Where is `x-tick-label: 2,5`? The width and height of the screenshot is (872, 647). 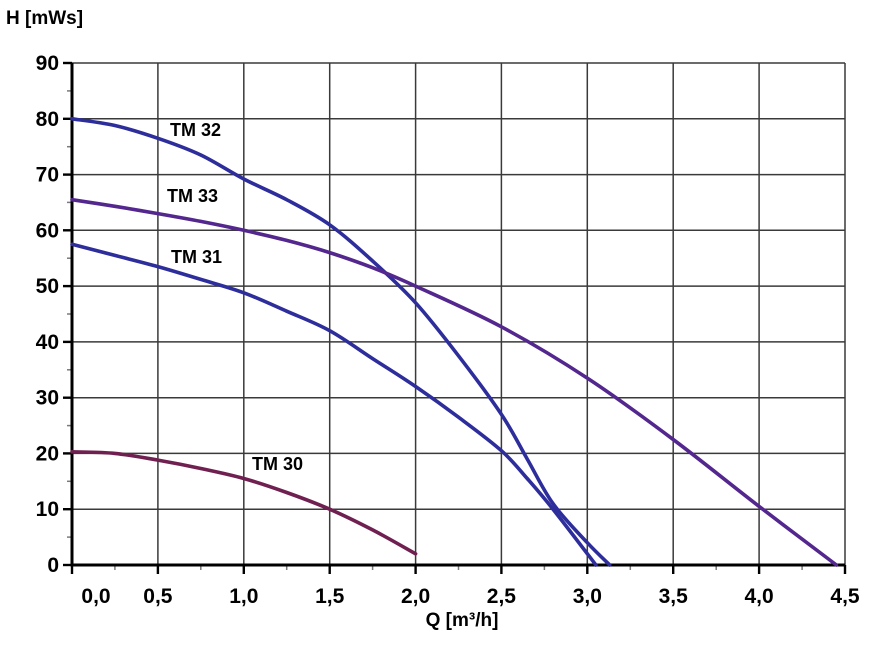 x-tick-label: 2,5 is located at coordinates (502, 596).